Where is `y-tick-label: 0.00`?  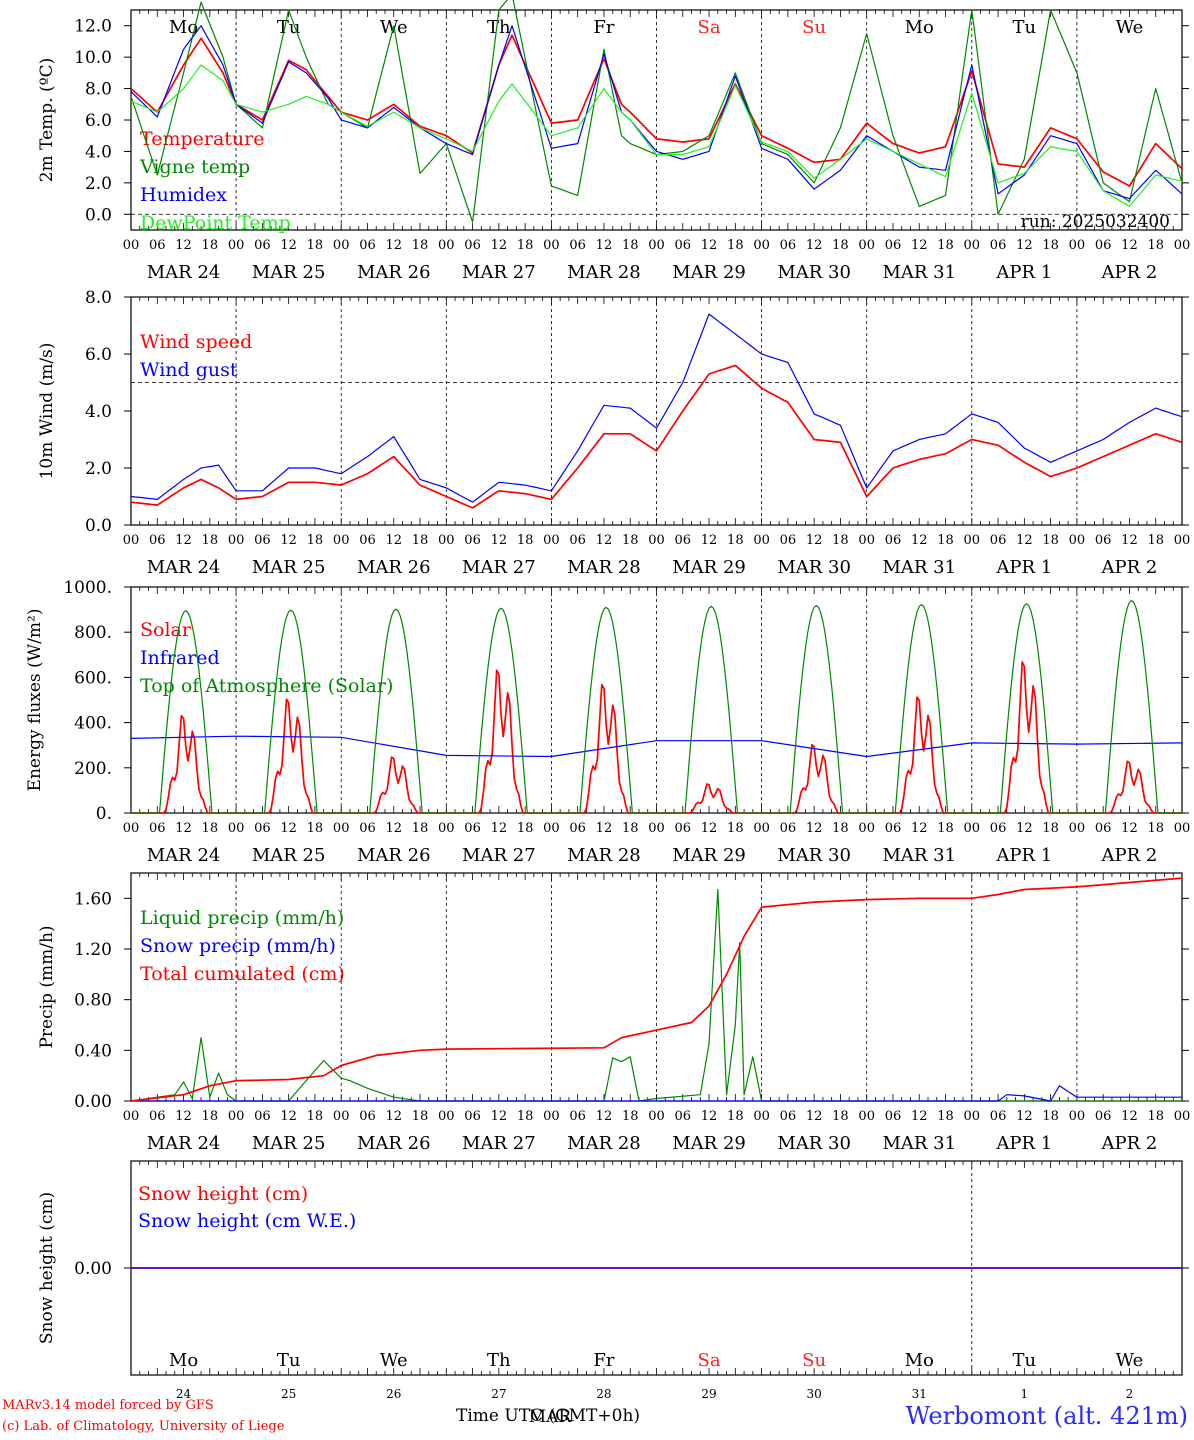
y-tick-label: 0.00 is located at coordinates (93, 1269).